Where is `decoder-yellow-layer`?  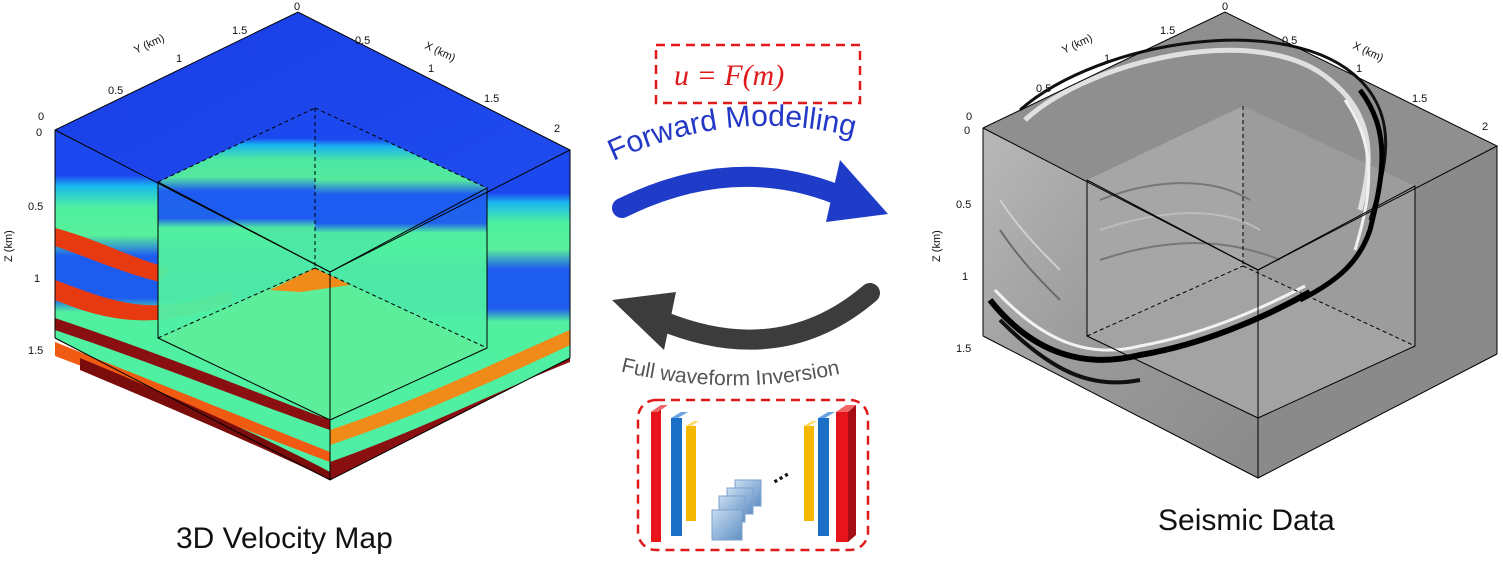 decoder-yellow-layer is located at coordinates (809, 473).